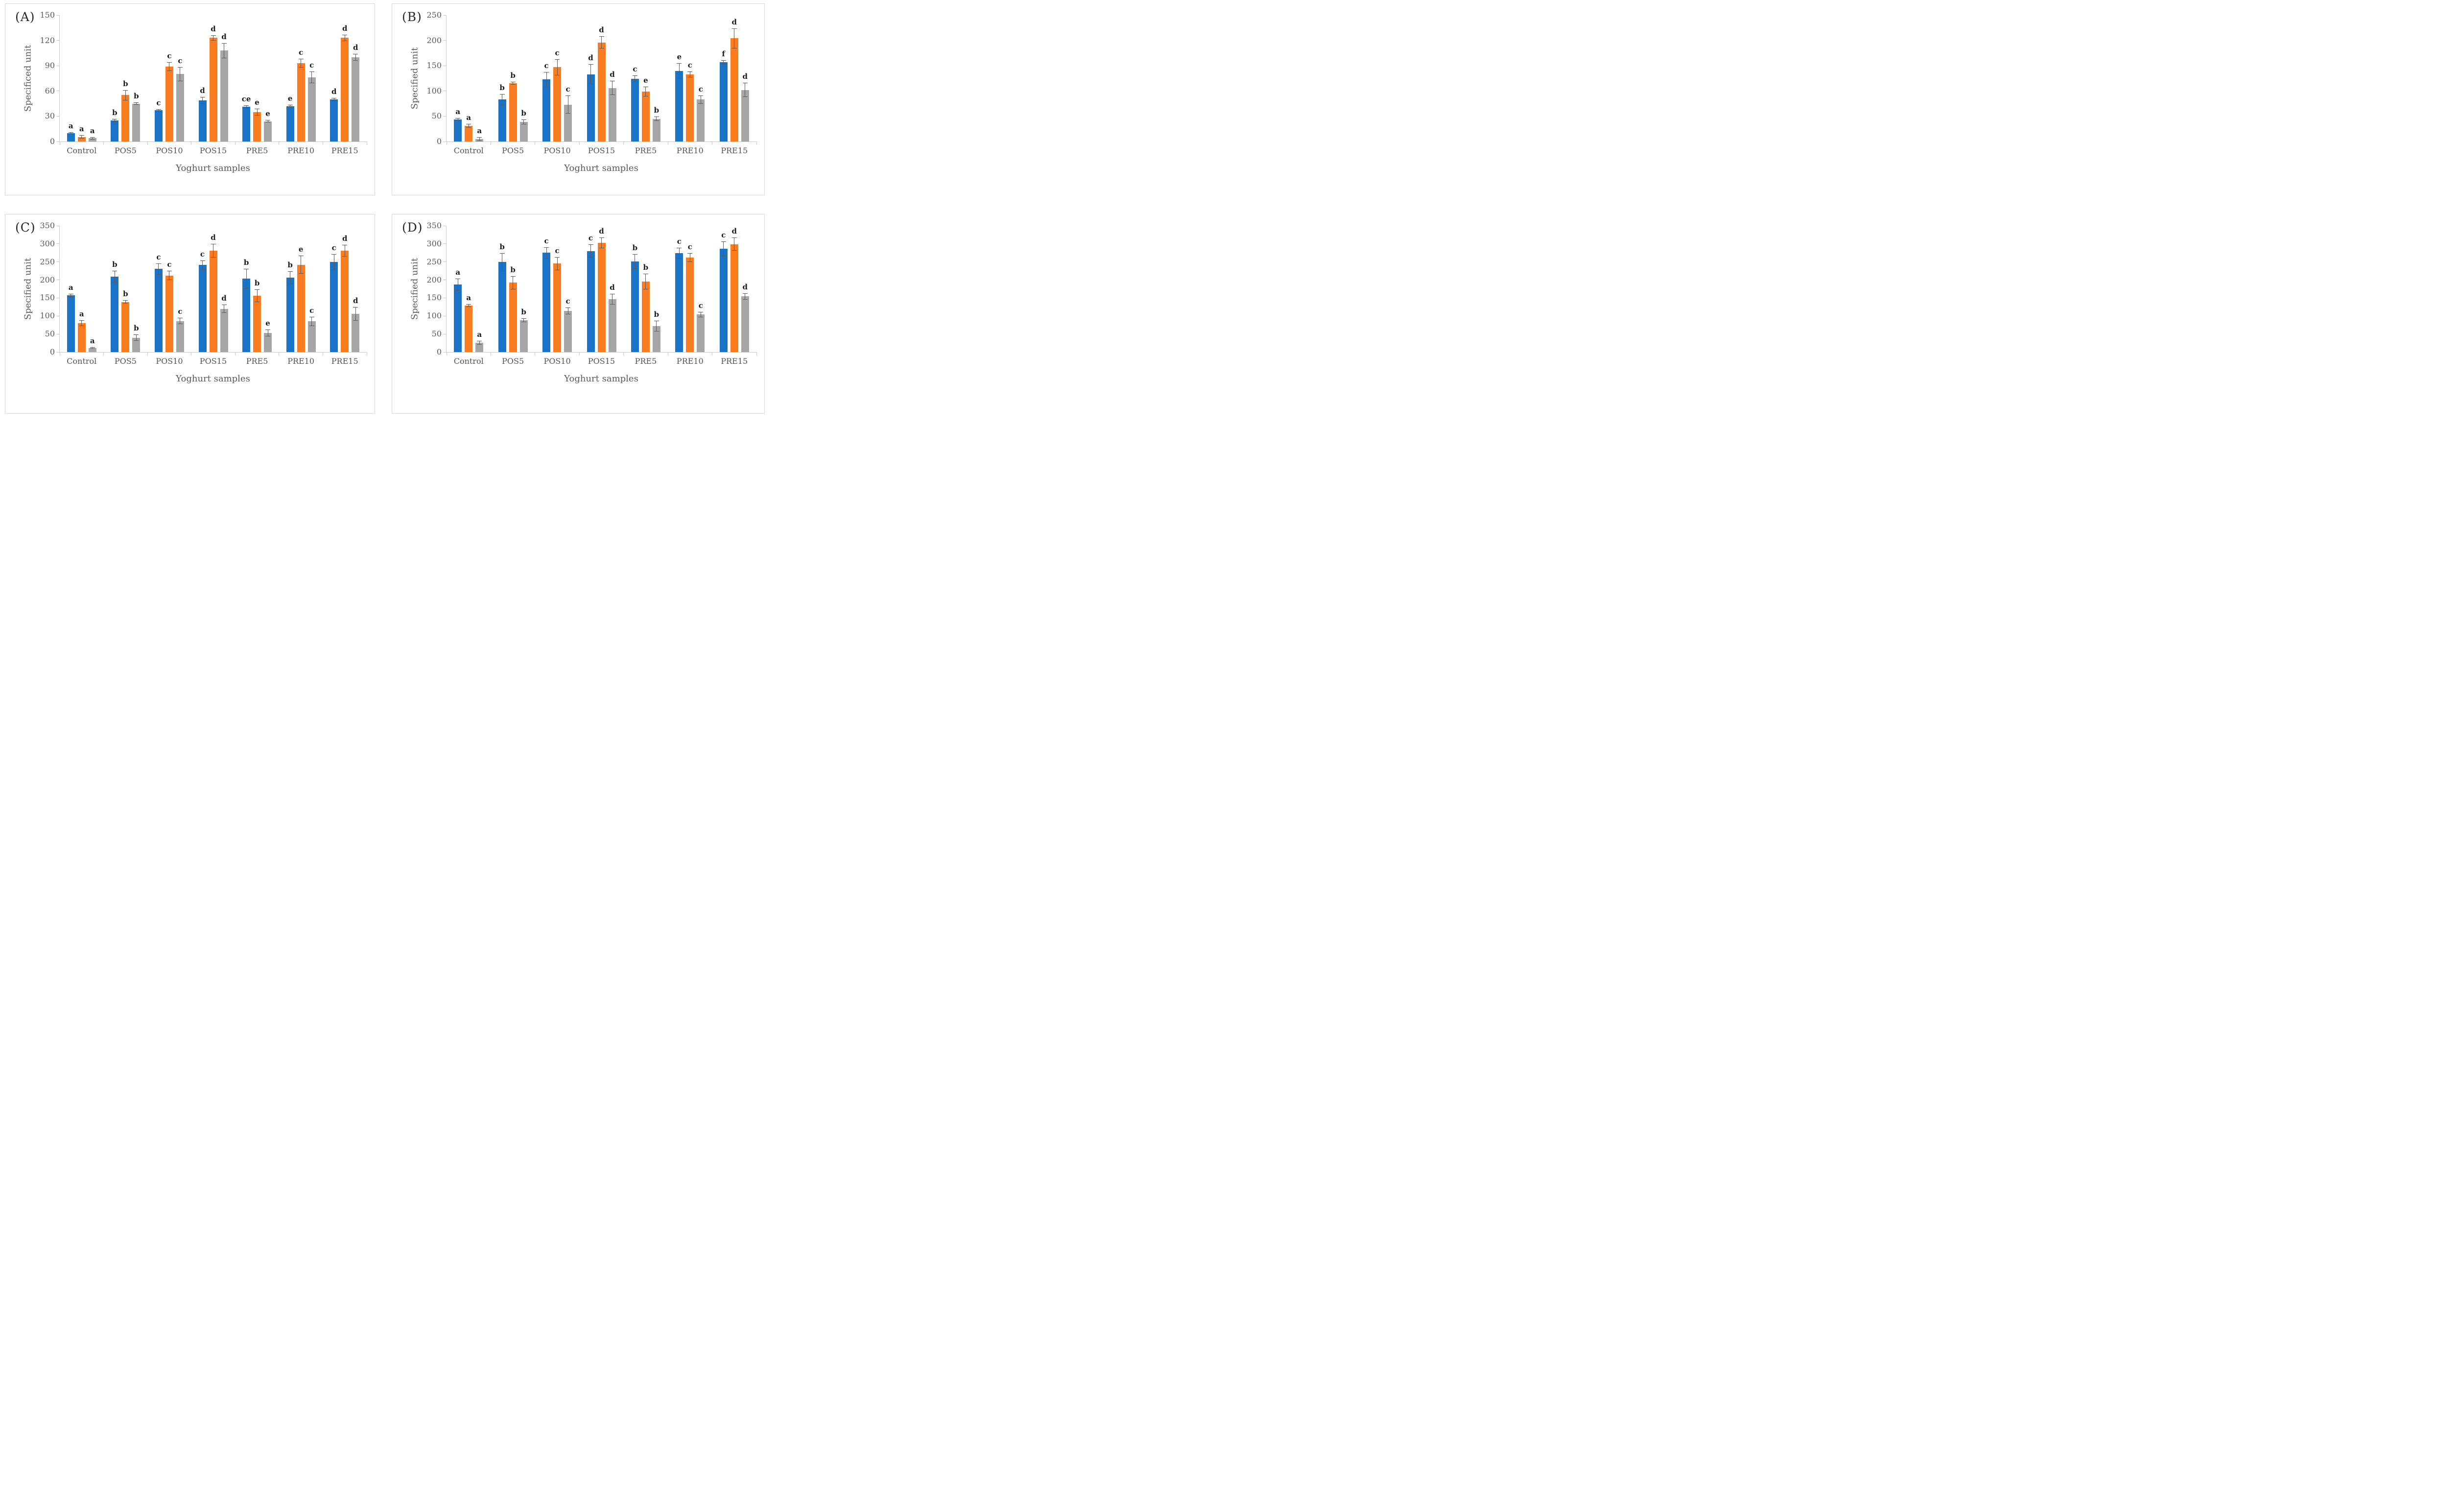 This screenshot has width=2448, height=1512. I want to click on y-axis-title: Specified unit, so click(28, 289).